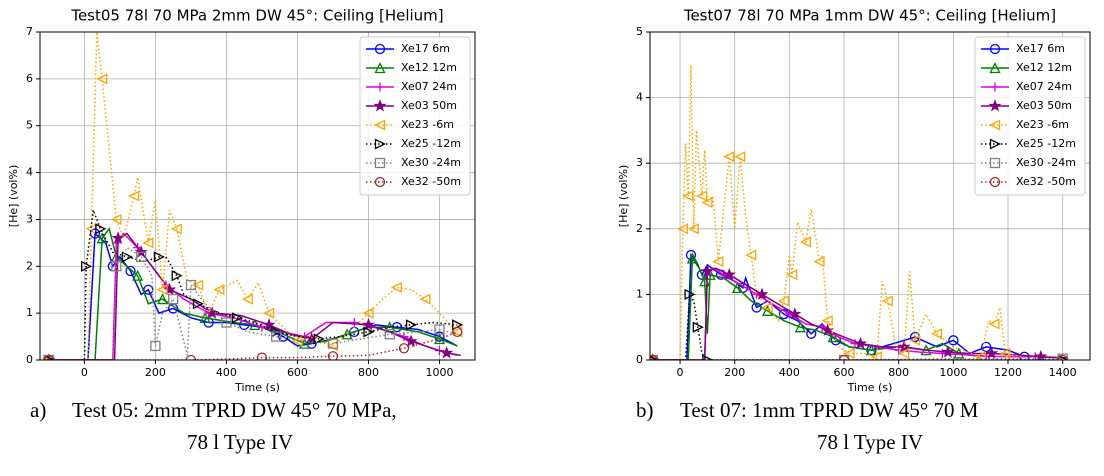 Image resolution: width=1104 pixels, height=476 pixels. I want to click on x-tick-label: 1200, so click(1008, 372).